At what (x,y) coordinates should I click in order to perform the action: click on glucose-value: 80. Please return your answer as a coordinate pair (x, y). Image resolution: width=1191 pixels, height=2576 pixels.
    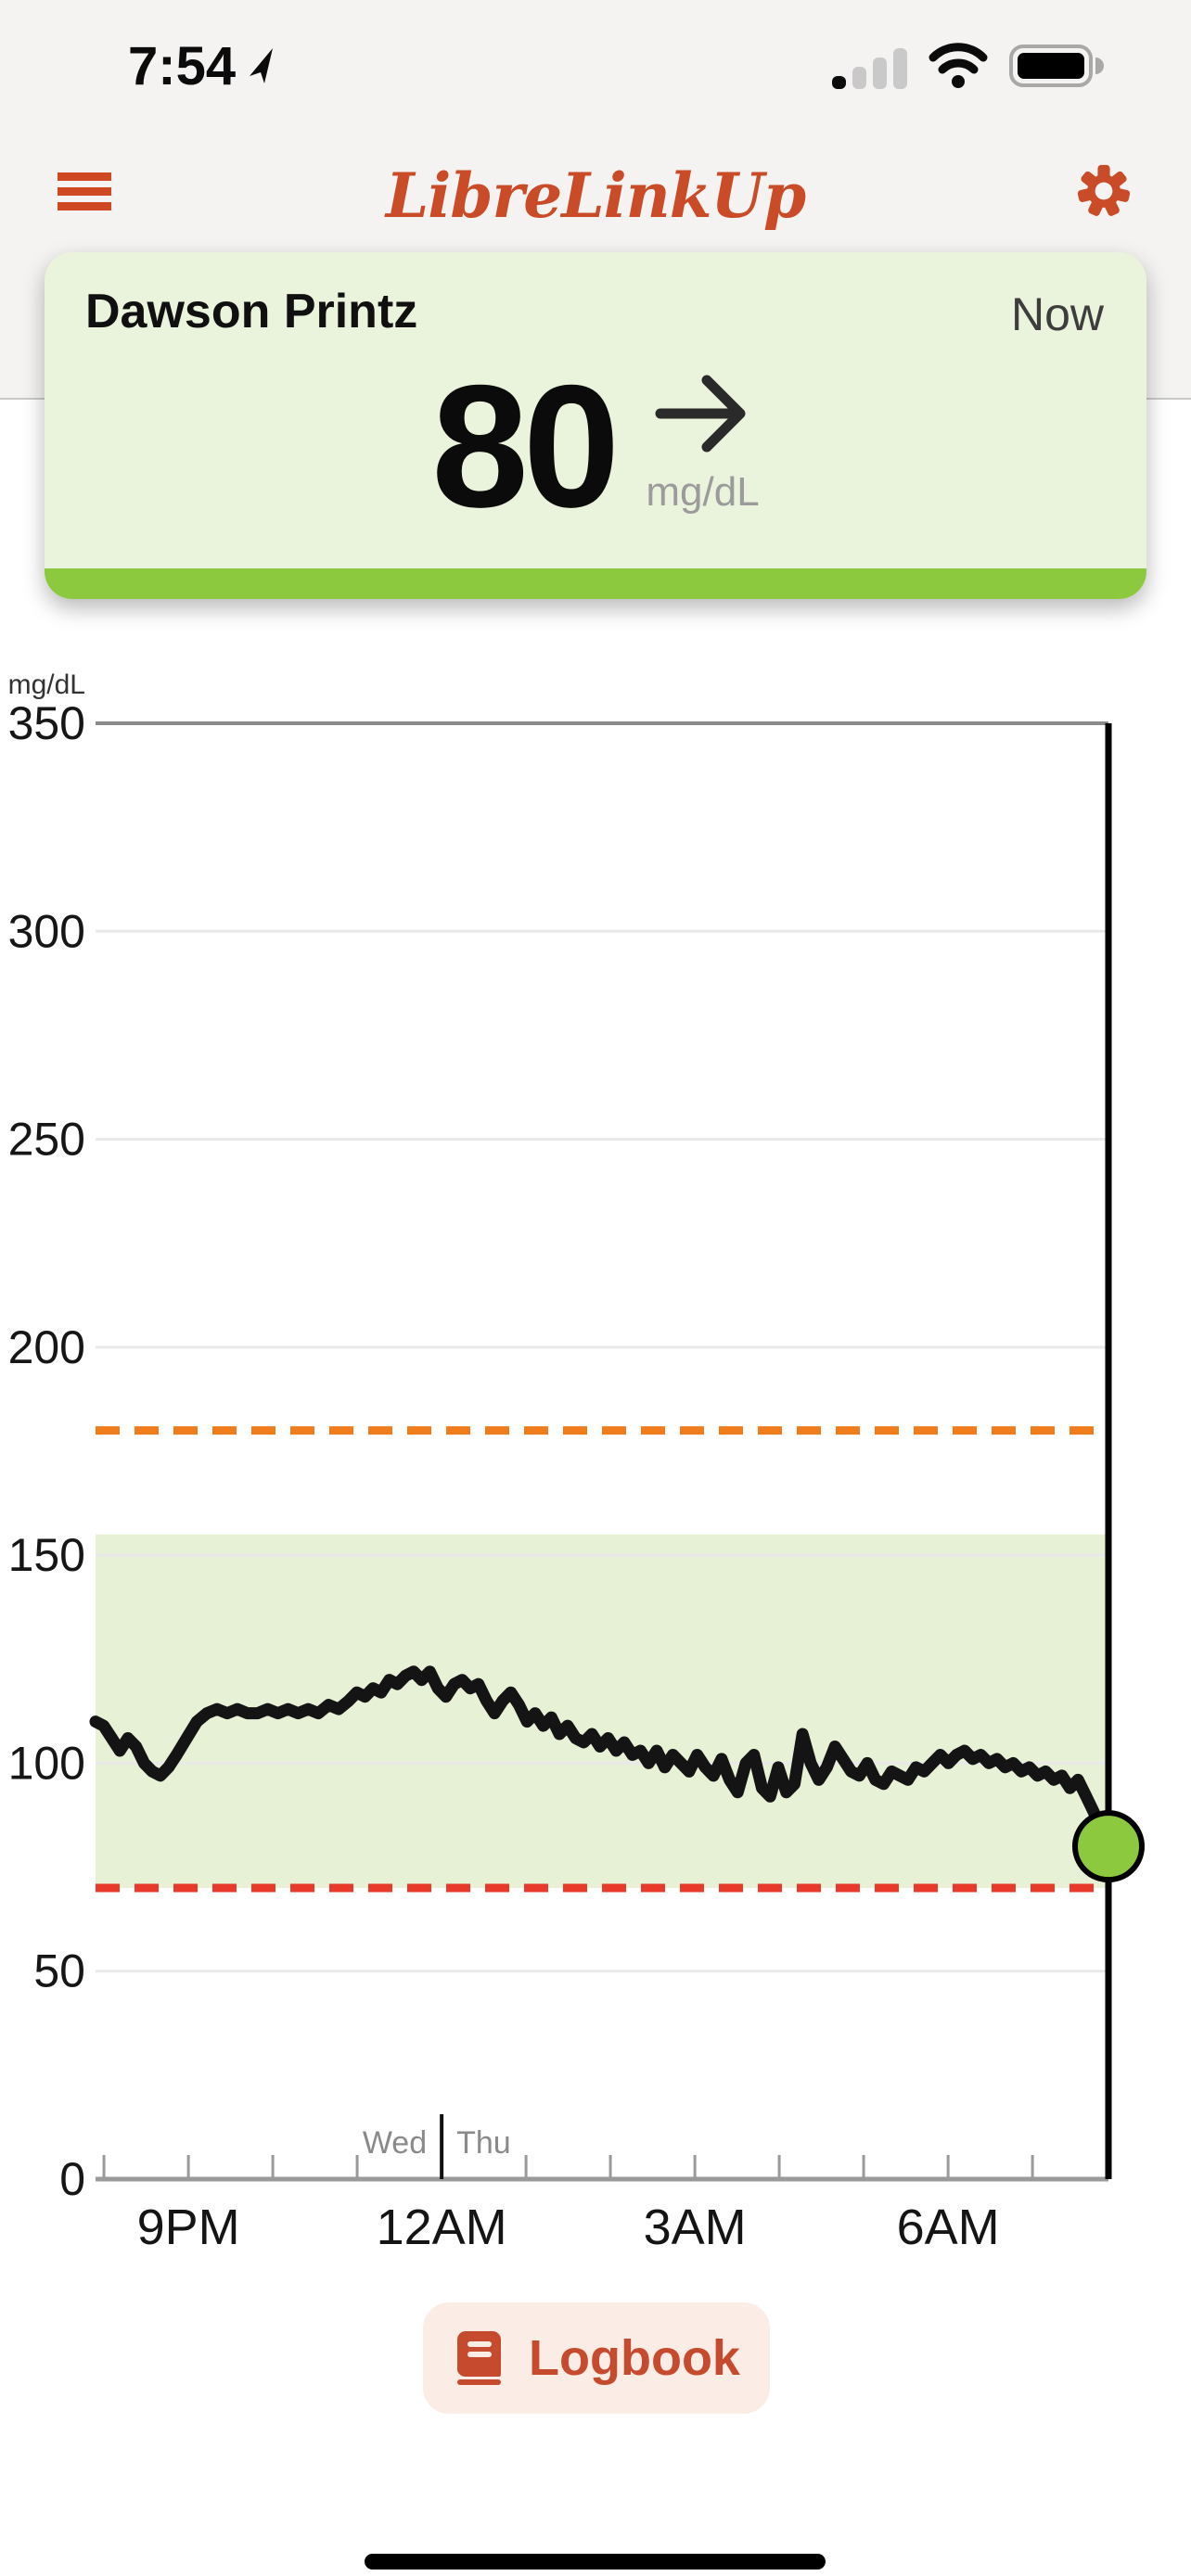
    Looking at the image, I should click on (525, 446).